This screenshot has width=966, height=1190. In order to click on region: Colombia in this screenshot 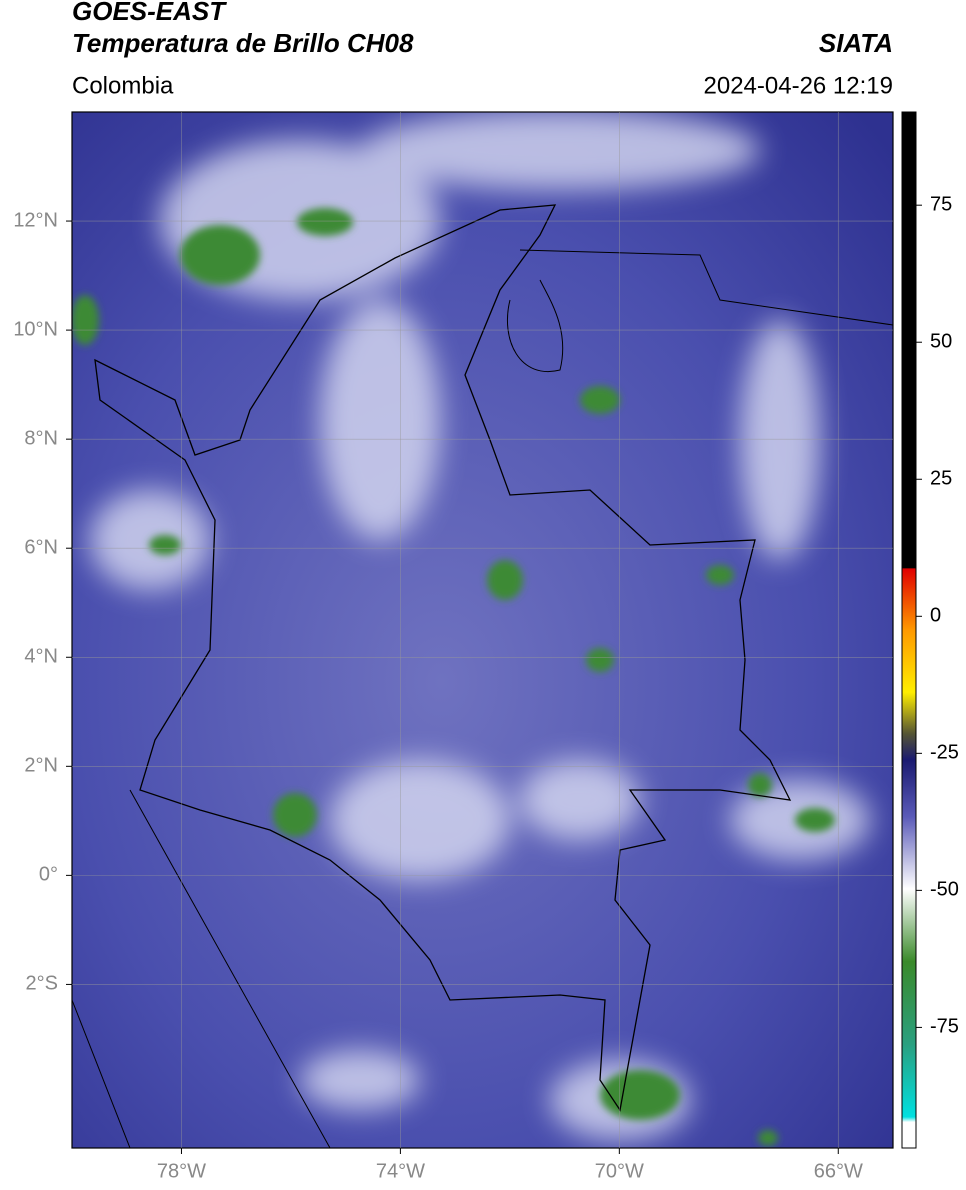, I will do `click(123, 85)`.